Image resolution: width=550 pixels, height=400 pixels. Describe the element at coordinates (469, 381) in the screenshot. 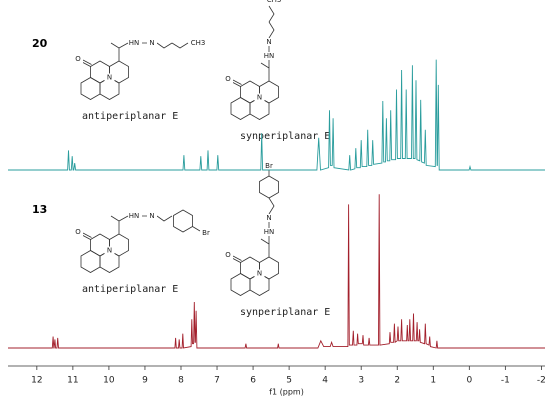

I see `x-tick-label: 0` at that location.